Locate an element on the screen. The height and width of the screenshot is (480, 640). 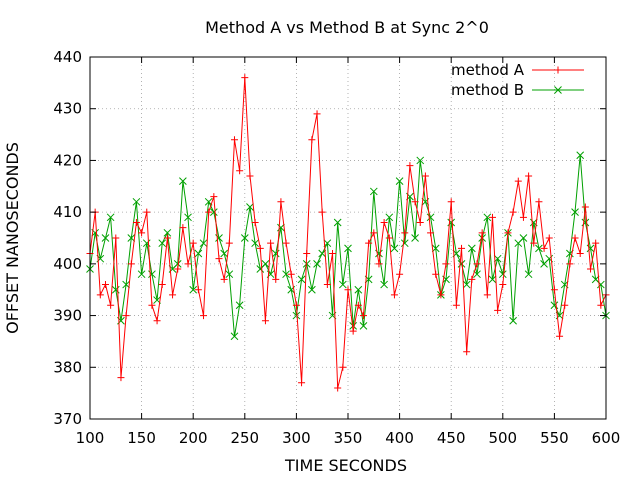
y-tick-label: 400 is located at coordinates (67, 264).